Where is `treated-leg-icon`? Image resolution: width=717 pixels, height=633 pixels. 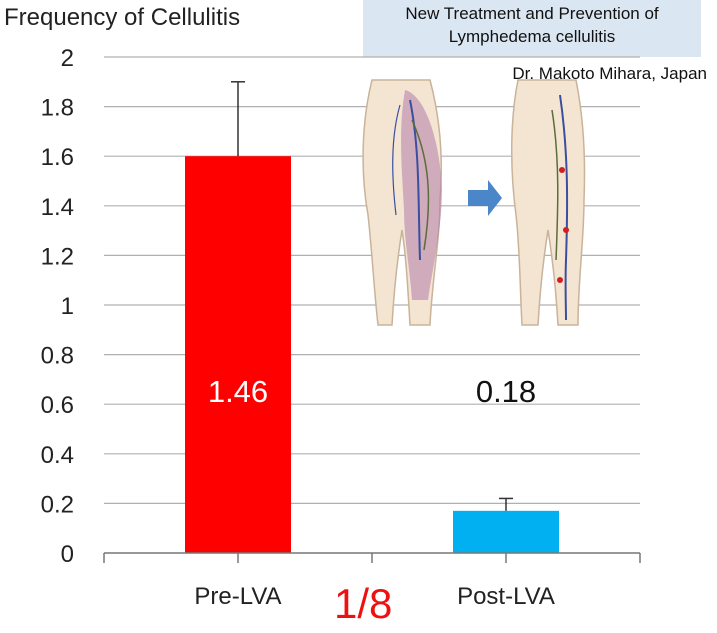
treated-leg-icon is located at coordinates (548, 202).